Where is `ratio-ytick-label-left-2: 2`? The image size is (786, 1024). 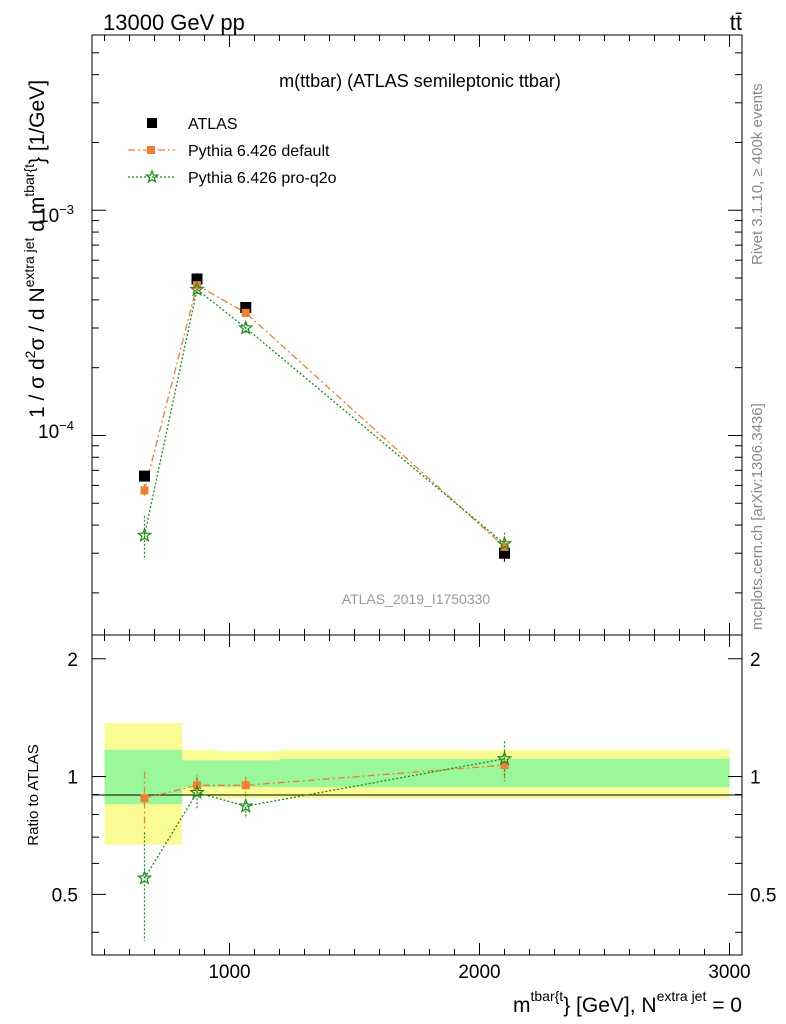
ratio-ytick-label-left-2: 2 is located at coordinates (72, 660).